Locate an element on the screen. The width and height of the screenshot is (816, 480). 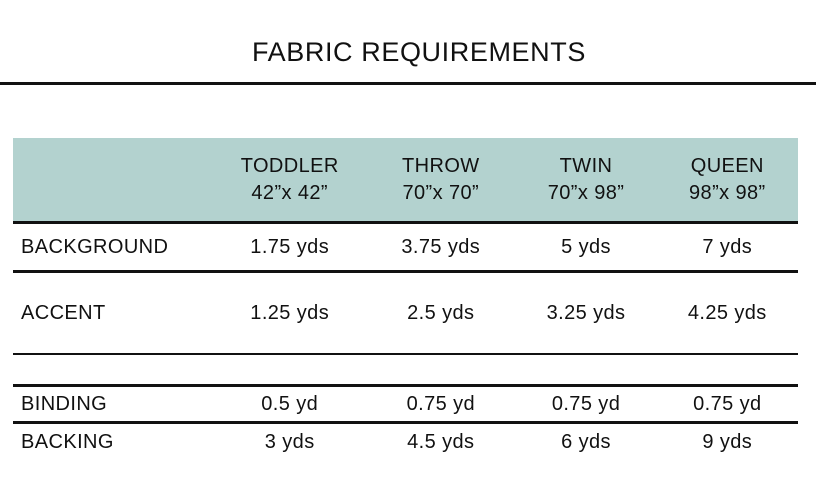
value-toddler: 1.75 yds is located at coordinates (290, 246).